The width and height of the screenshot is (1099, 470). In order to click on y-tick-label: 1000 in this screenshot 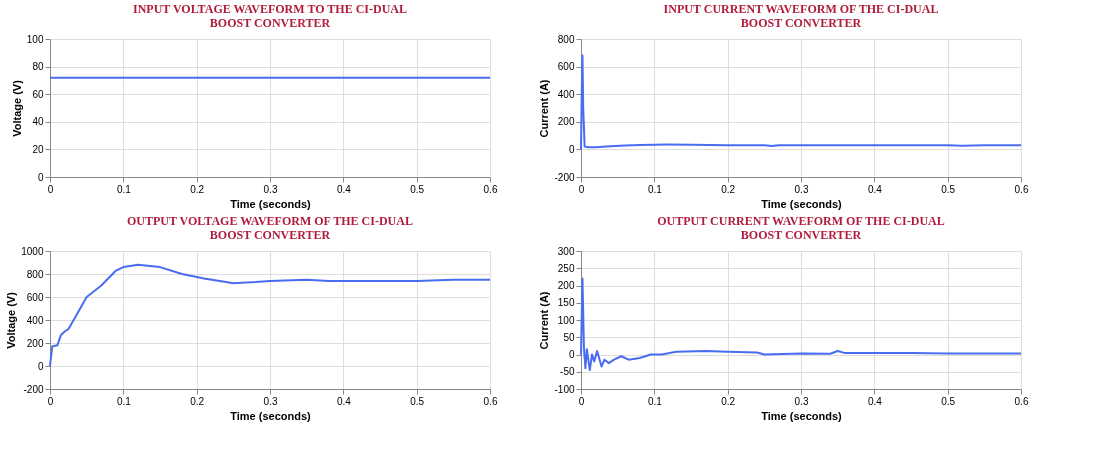, I will do `click(32, 251)`.